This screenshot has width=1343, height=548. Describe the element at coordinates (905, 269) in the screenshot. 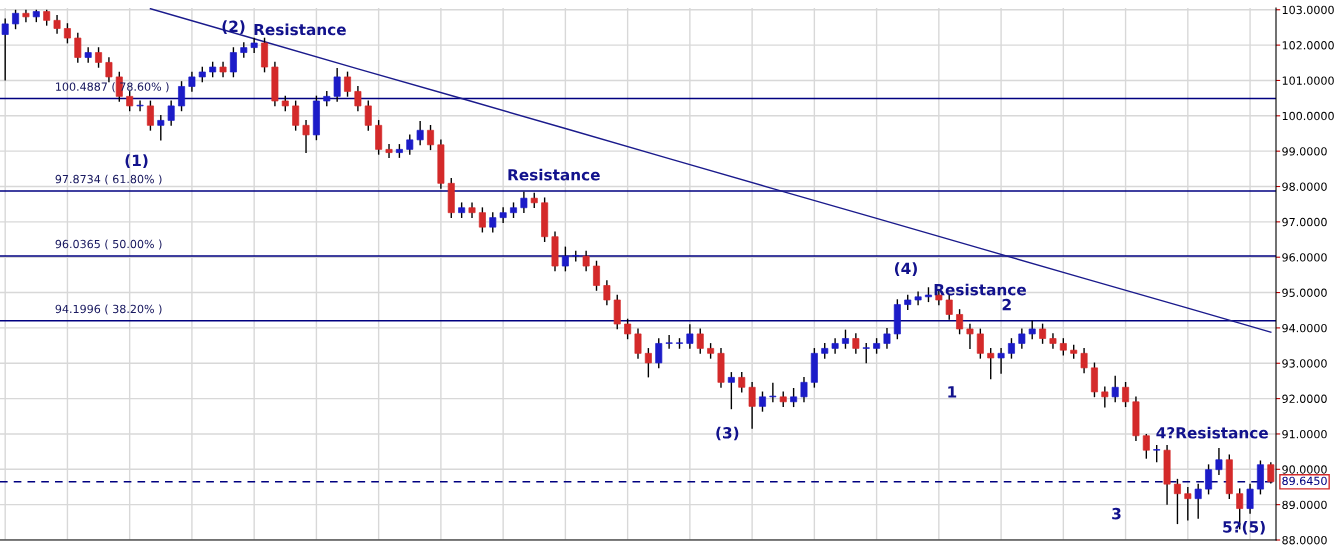

I see `annotation: (4)` at that location.